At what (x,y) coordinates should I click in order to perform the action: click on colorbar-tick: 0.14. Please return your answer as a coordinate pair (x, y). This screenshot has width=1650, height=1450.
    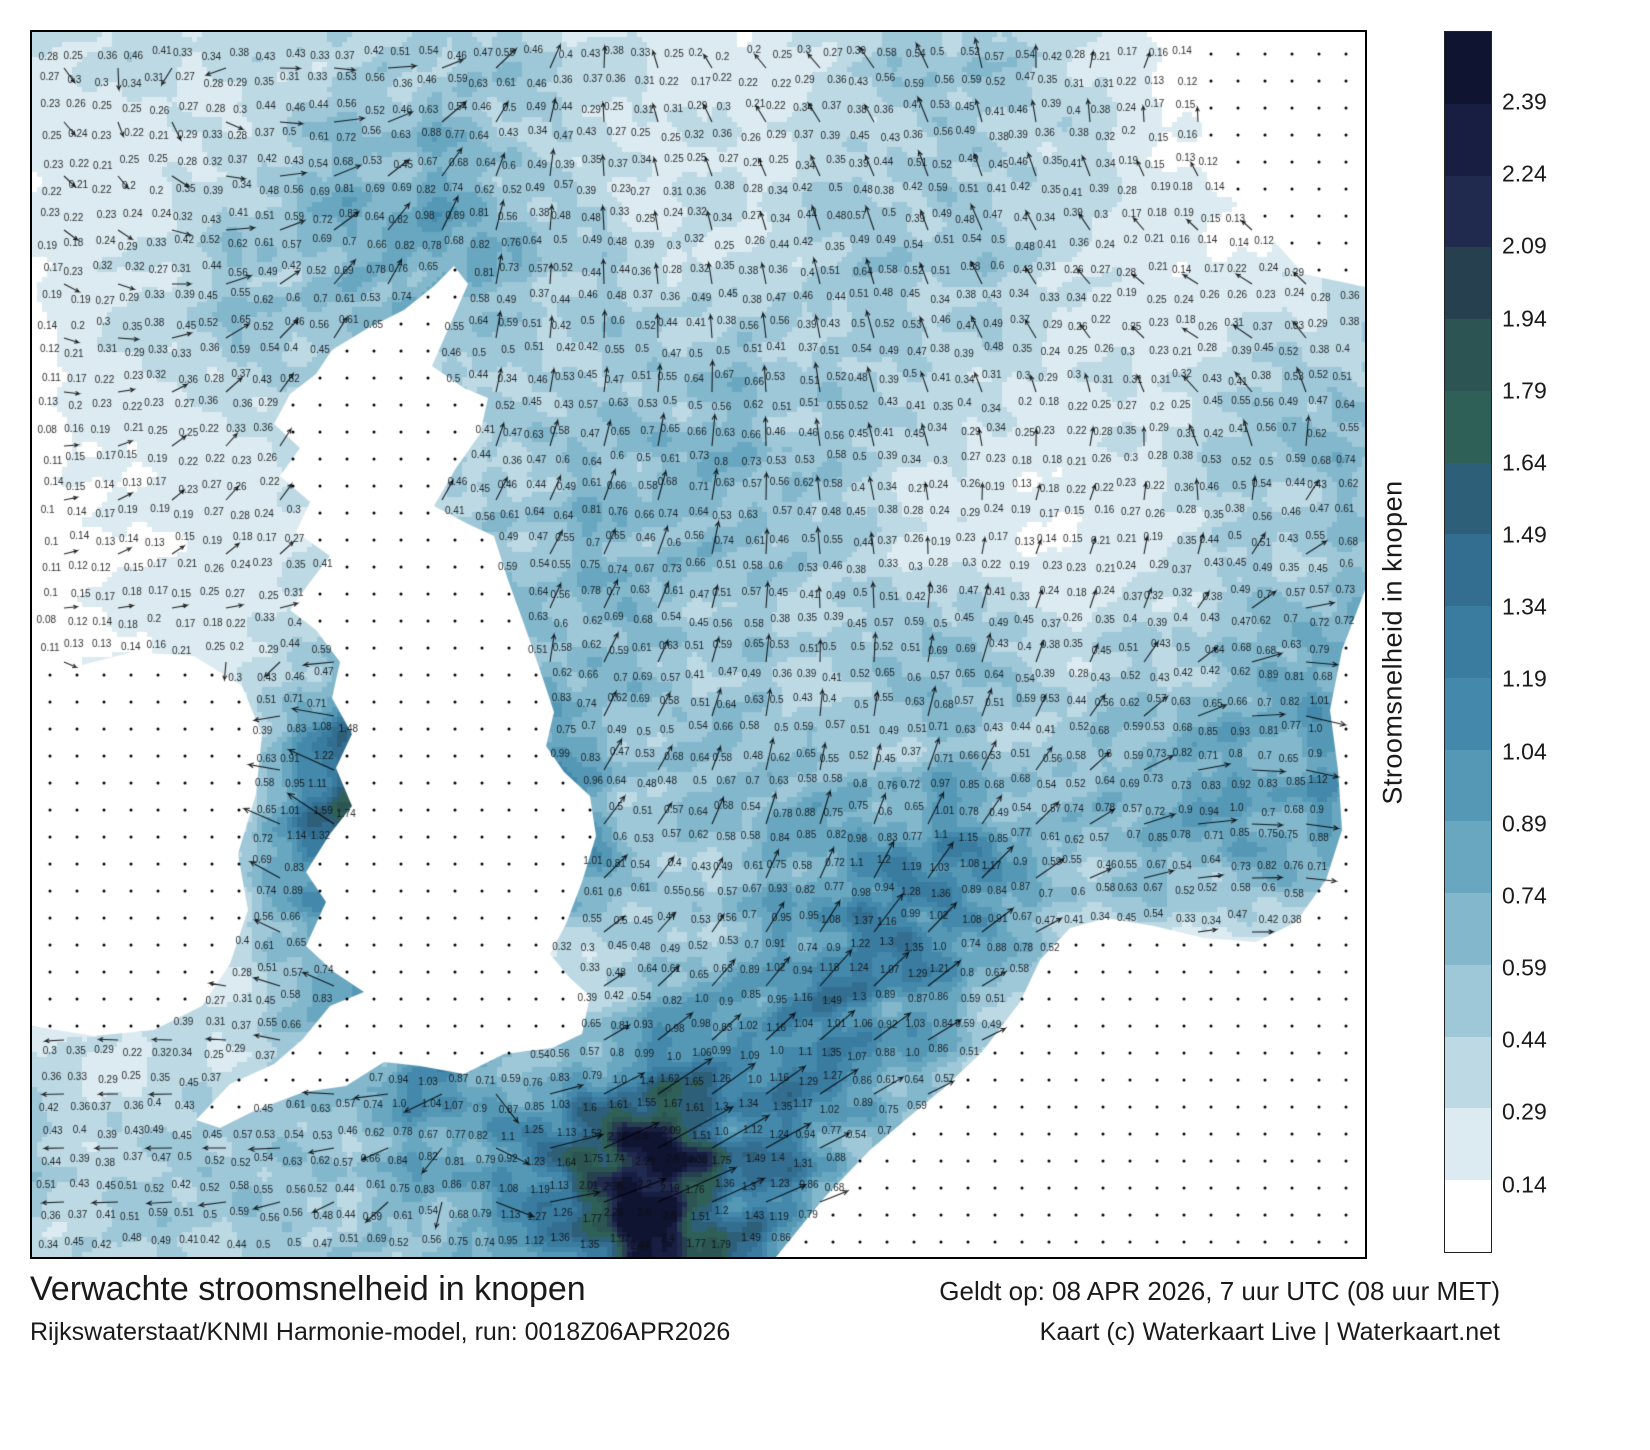
    Looking at the image, I should click on (1524, 1184).